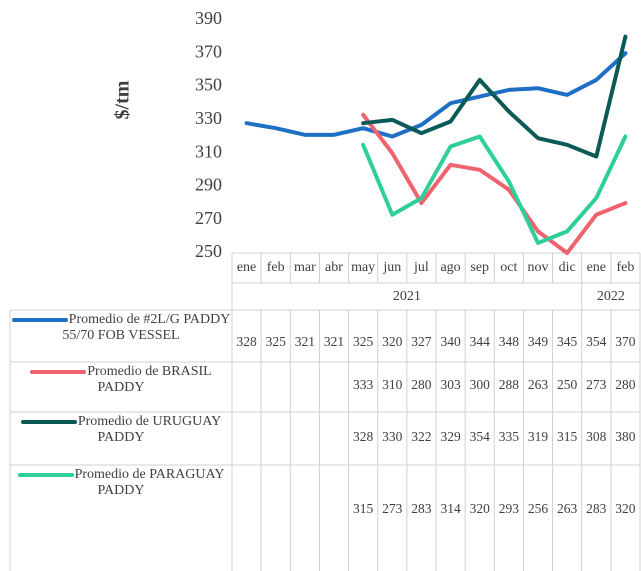  What do you see at coordinates (538, 508) in the screenshot?
I see `table-value: 256` at bounding box center [538, 508].